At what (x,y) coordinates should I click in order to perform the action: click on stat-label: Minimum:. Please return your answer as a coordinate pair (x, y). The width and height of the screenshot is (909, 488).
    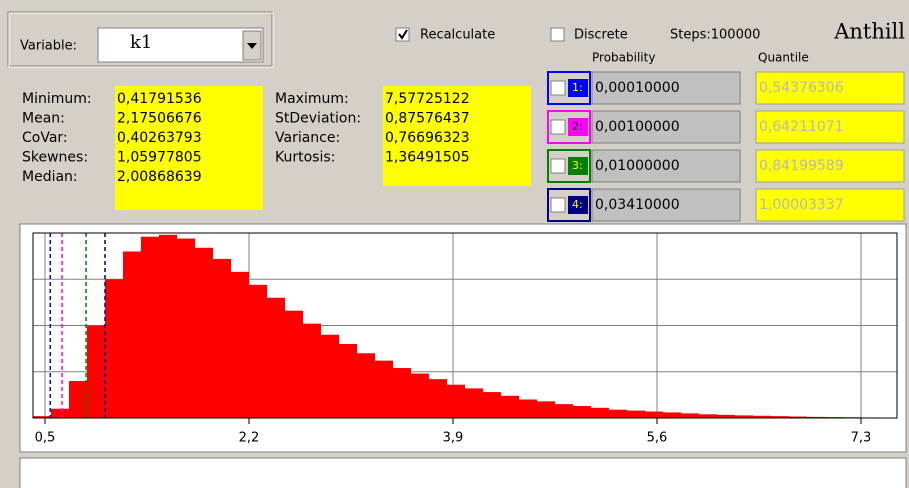
    Looking at the image, I should click on (57, 99).